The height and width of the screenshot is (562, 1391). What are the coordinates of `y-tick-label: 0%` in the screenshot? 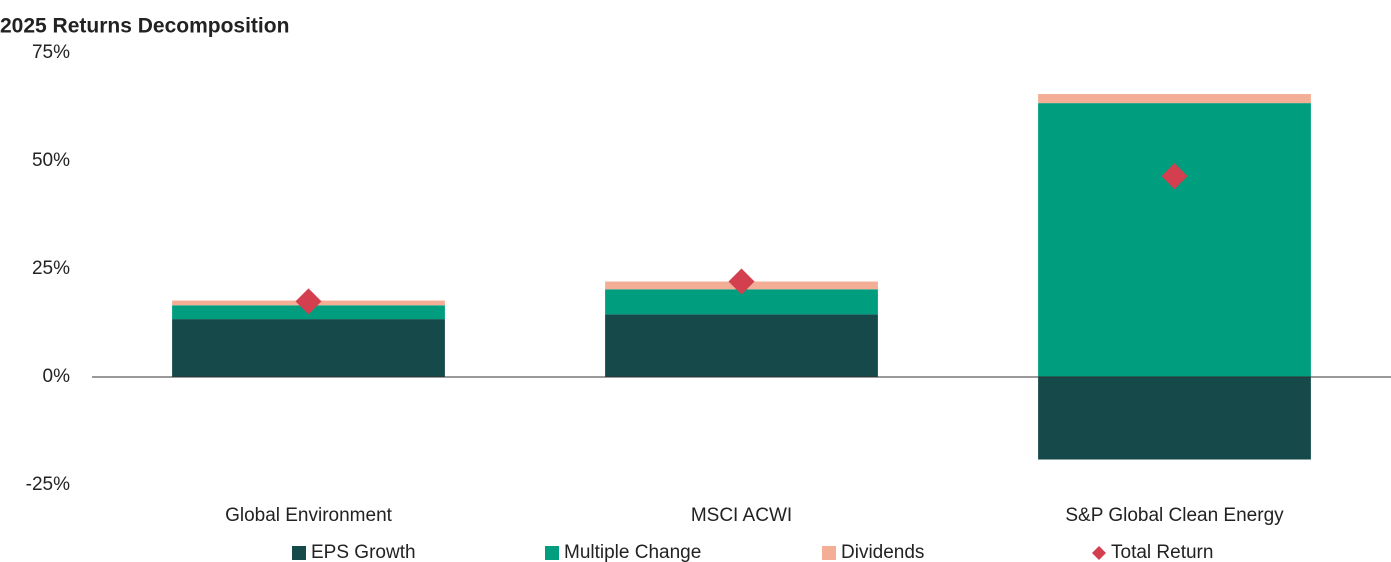 It's located at (57, 376).